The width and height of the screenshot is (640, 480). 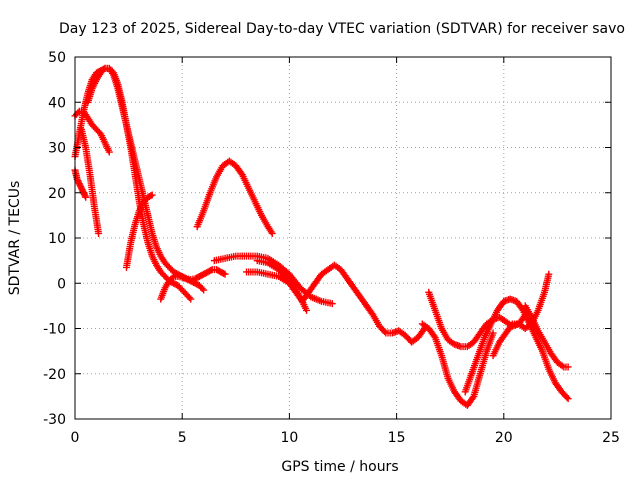 What do you see at coordinates (75, 438) in the screenshot?
I see `x-tick-label: 0` at bounding box center [75, 438].